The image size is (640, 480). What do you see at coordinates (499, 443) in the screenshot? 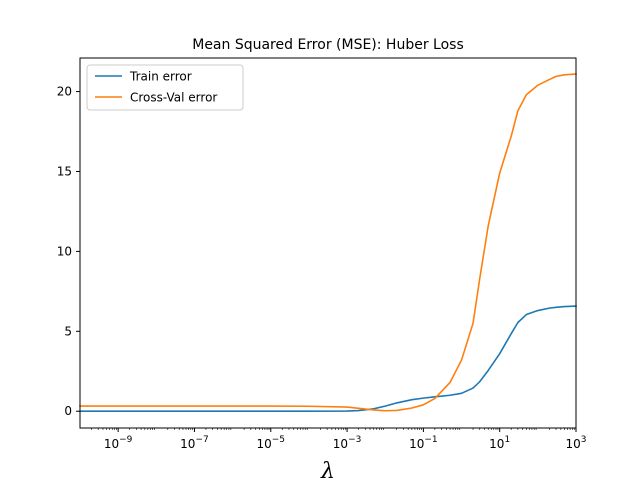
I see `x-tick-label: 10¹` at bounding box center [499, 443].